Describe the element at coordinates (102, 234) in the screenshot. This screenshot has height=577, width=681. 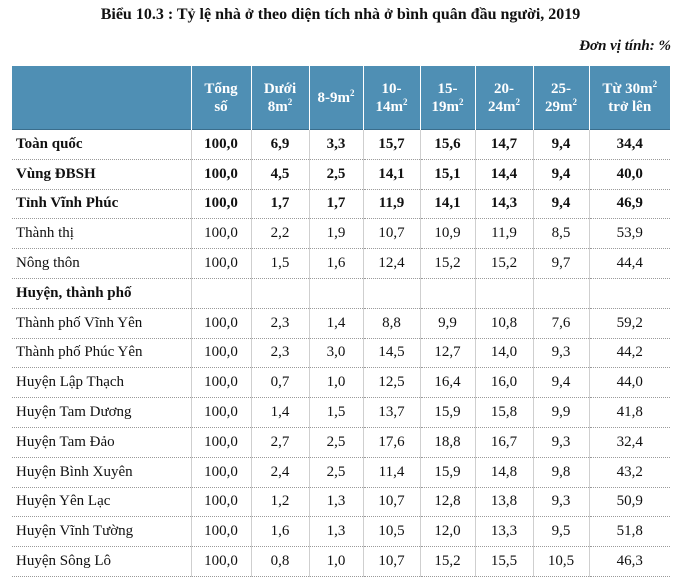
I see `row-label: Thành thị` at that location.